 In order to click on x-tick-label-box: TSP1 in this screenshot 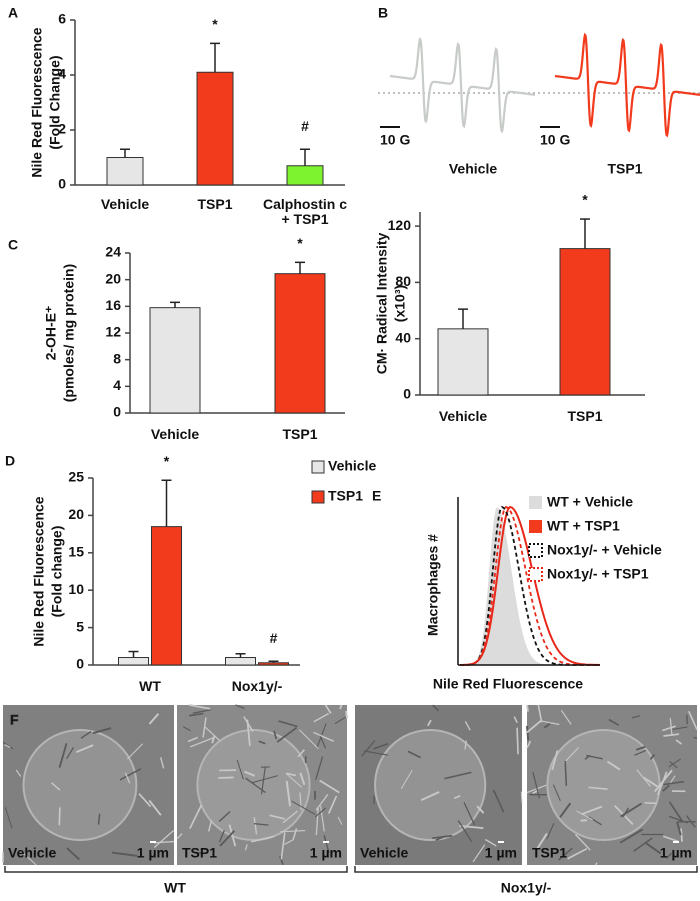, I will do `click(215, 204)`.